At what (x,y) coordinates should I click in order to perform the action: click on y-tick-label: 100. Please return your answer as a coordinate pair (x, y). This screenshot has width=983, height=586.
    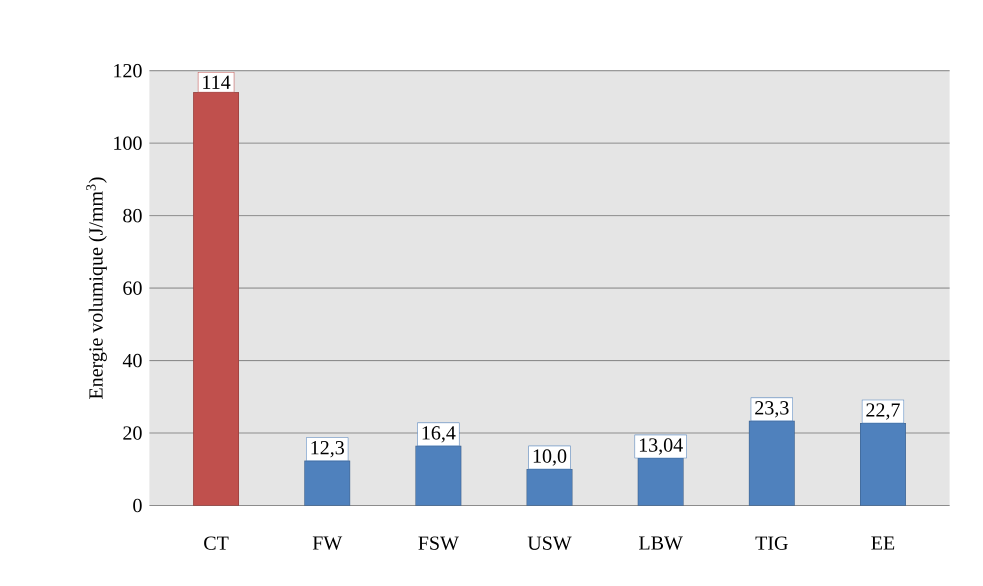
    Looking at the image, I should click on (128, 143).